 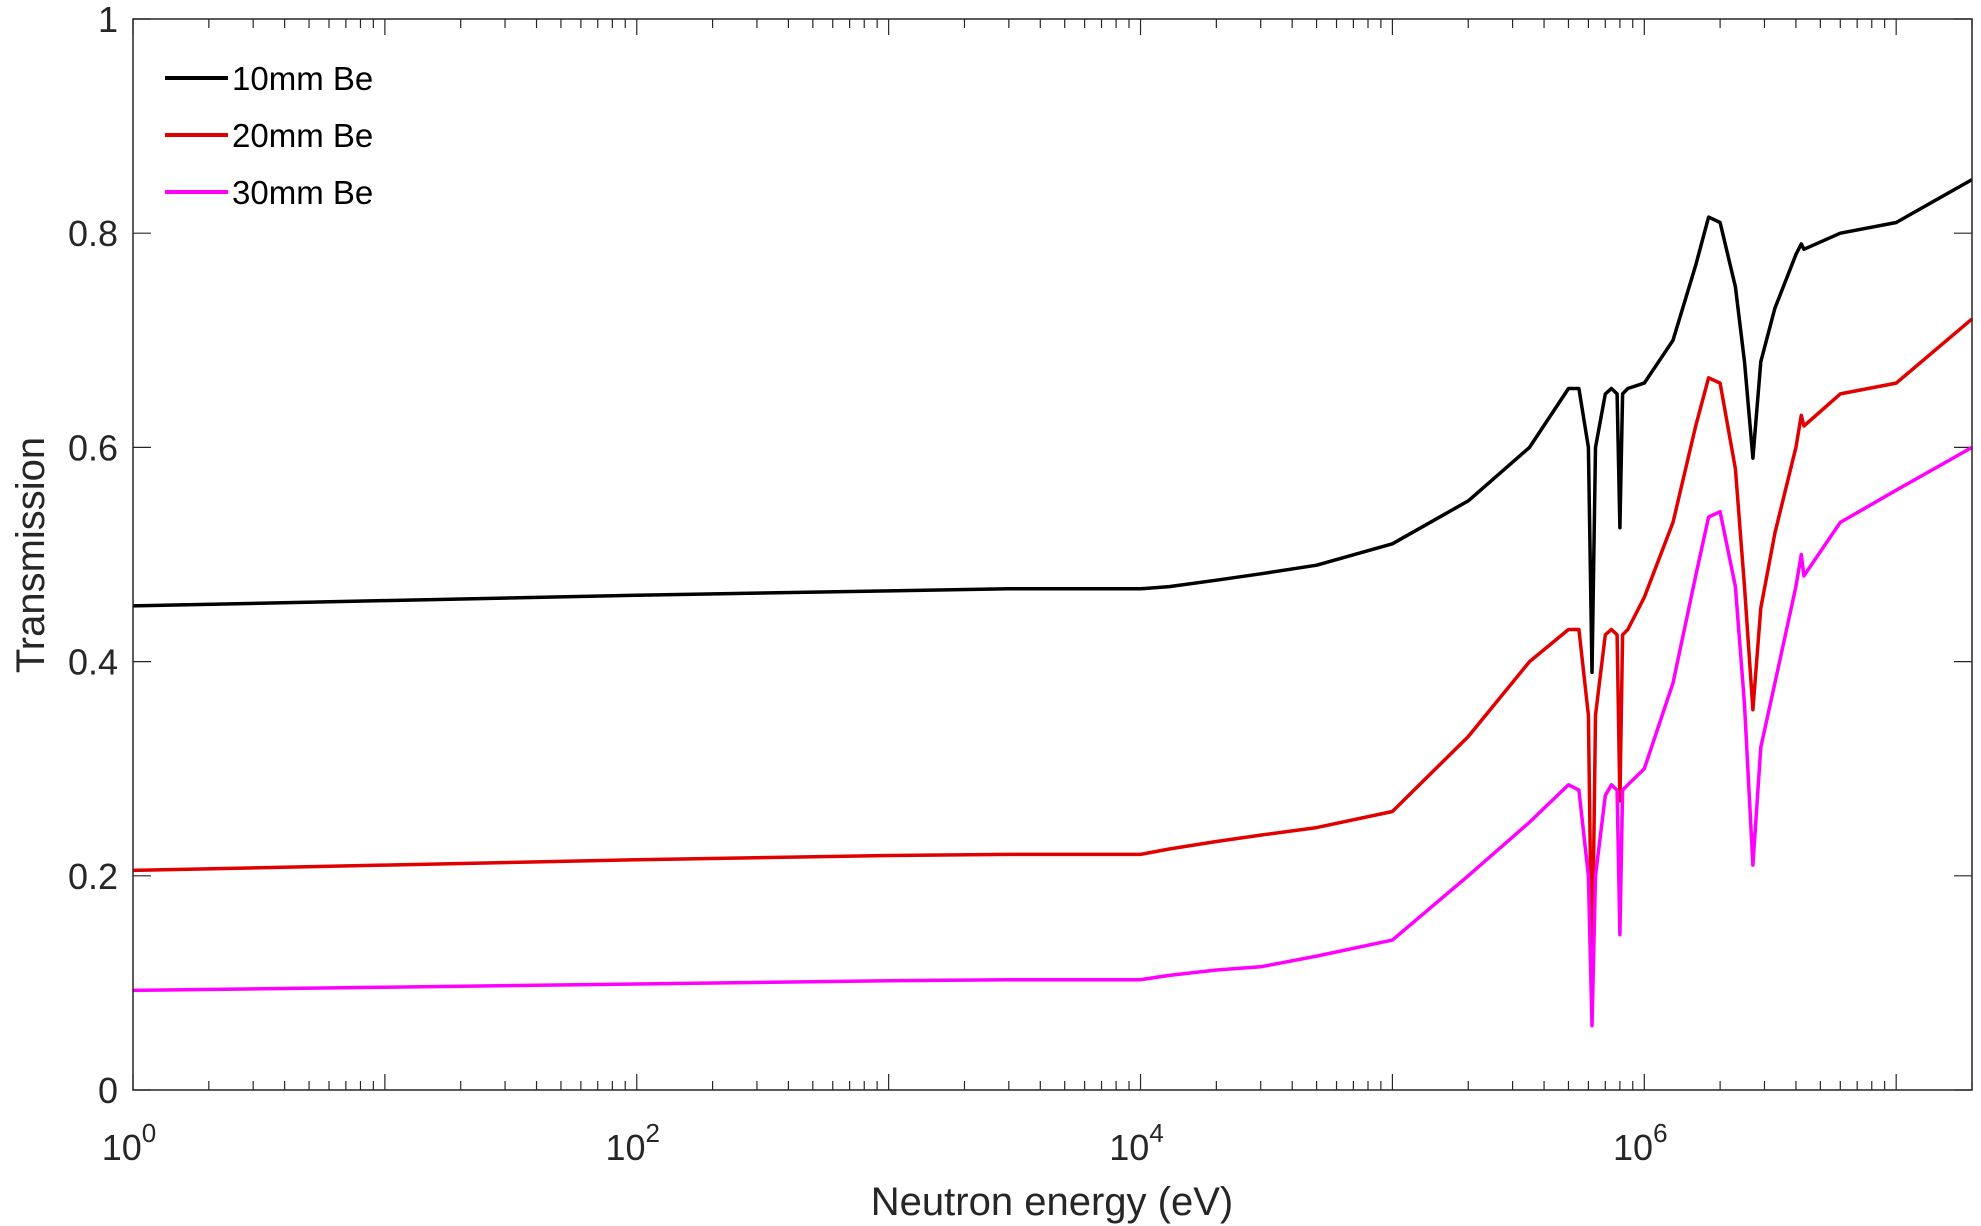 I want to click on x-tick-label: 10⁶, so click(x=1640, y=1143).